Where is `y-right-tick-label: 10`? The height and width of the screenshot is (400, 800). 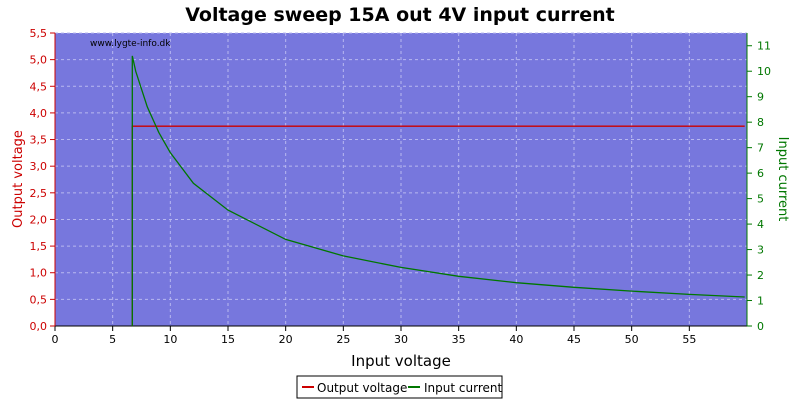
y-right-tick-label: 10 is located at coordinates (764, 71).